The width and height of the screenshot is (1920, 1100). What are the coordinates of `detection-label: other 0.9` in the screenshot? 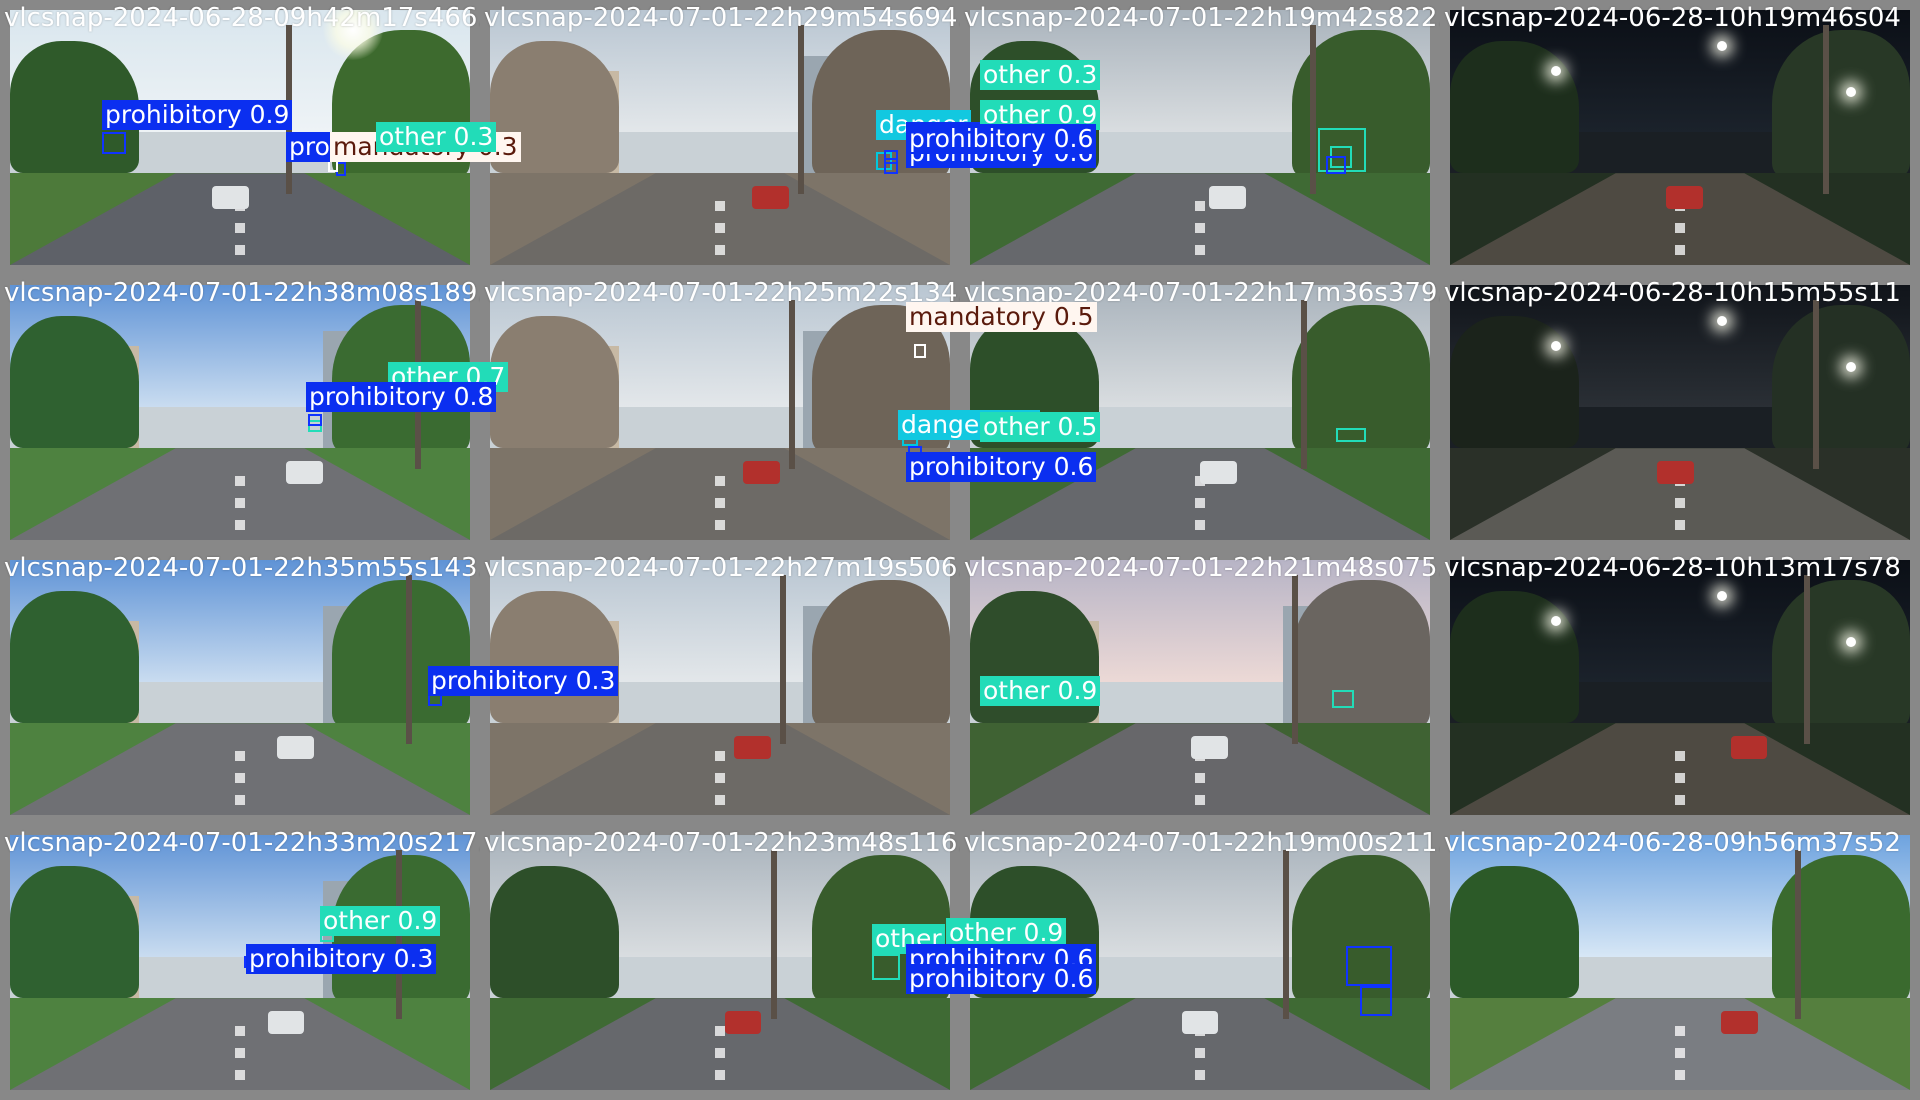 It's located at (1006, 933).